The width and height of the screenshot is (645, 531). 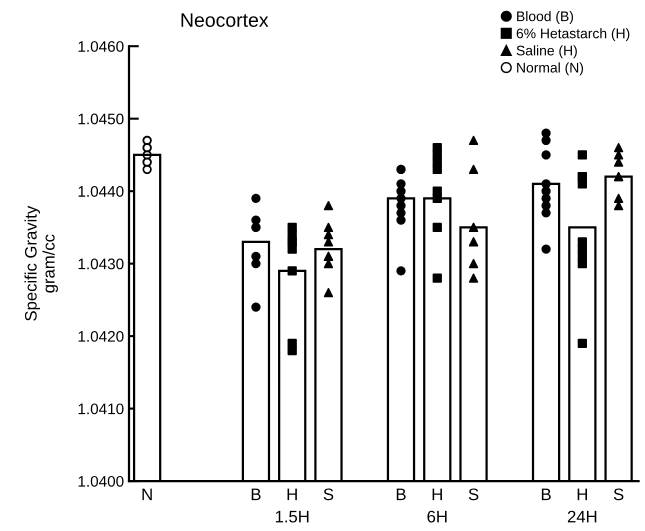 What do you see at coordinates (101, 336) in the screenshot?
I see `y-tick-label: 1.0420` at bounding box center [101, 336].